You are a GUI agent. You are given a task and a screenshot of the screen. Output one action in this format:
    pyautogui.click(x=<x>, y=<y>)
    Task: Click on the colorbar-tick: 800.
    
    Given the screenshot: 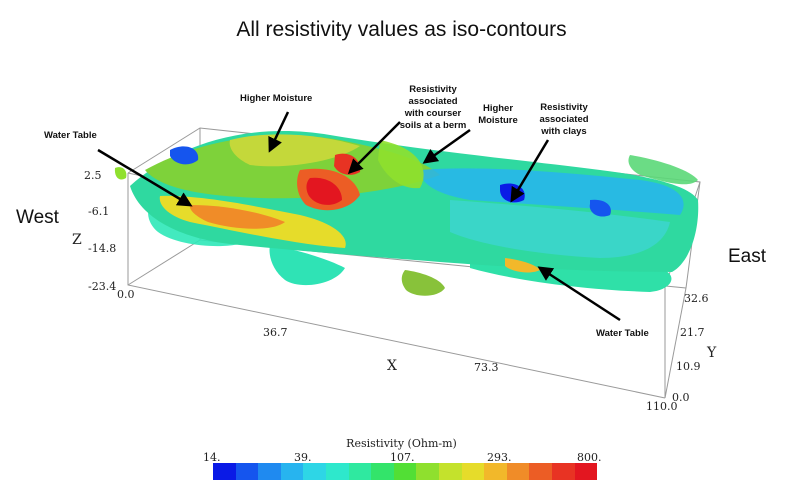 What is the action you would take?
    pyautogui.click(x=589, y=457)
    